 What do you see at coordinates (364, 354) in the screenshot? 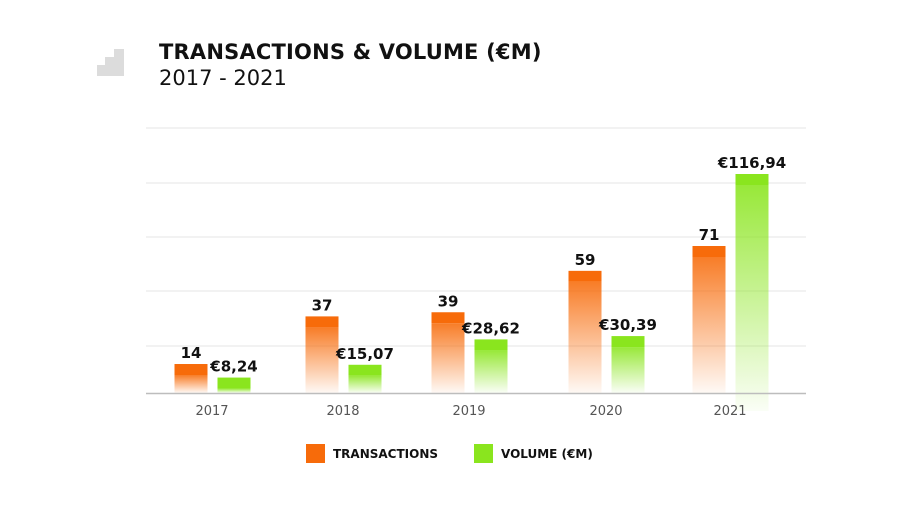
I see `data-label-volume-2018: €15,07` at bounding box center [364, 354].